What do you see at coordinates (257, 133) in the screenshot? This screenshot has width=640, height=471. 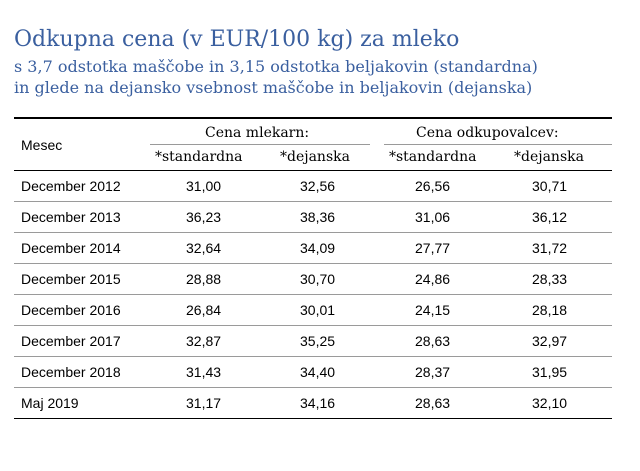 I see `group-header-dairies: Cena mlekarn:` at bounding box center [257, 133].